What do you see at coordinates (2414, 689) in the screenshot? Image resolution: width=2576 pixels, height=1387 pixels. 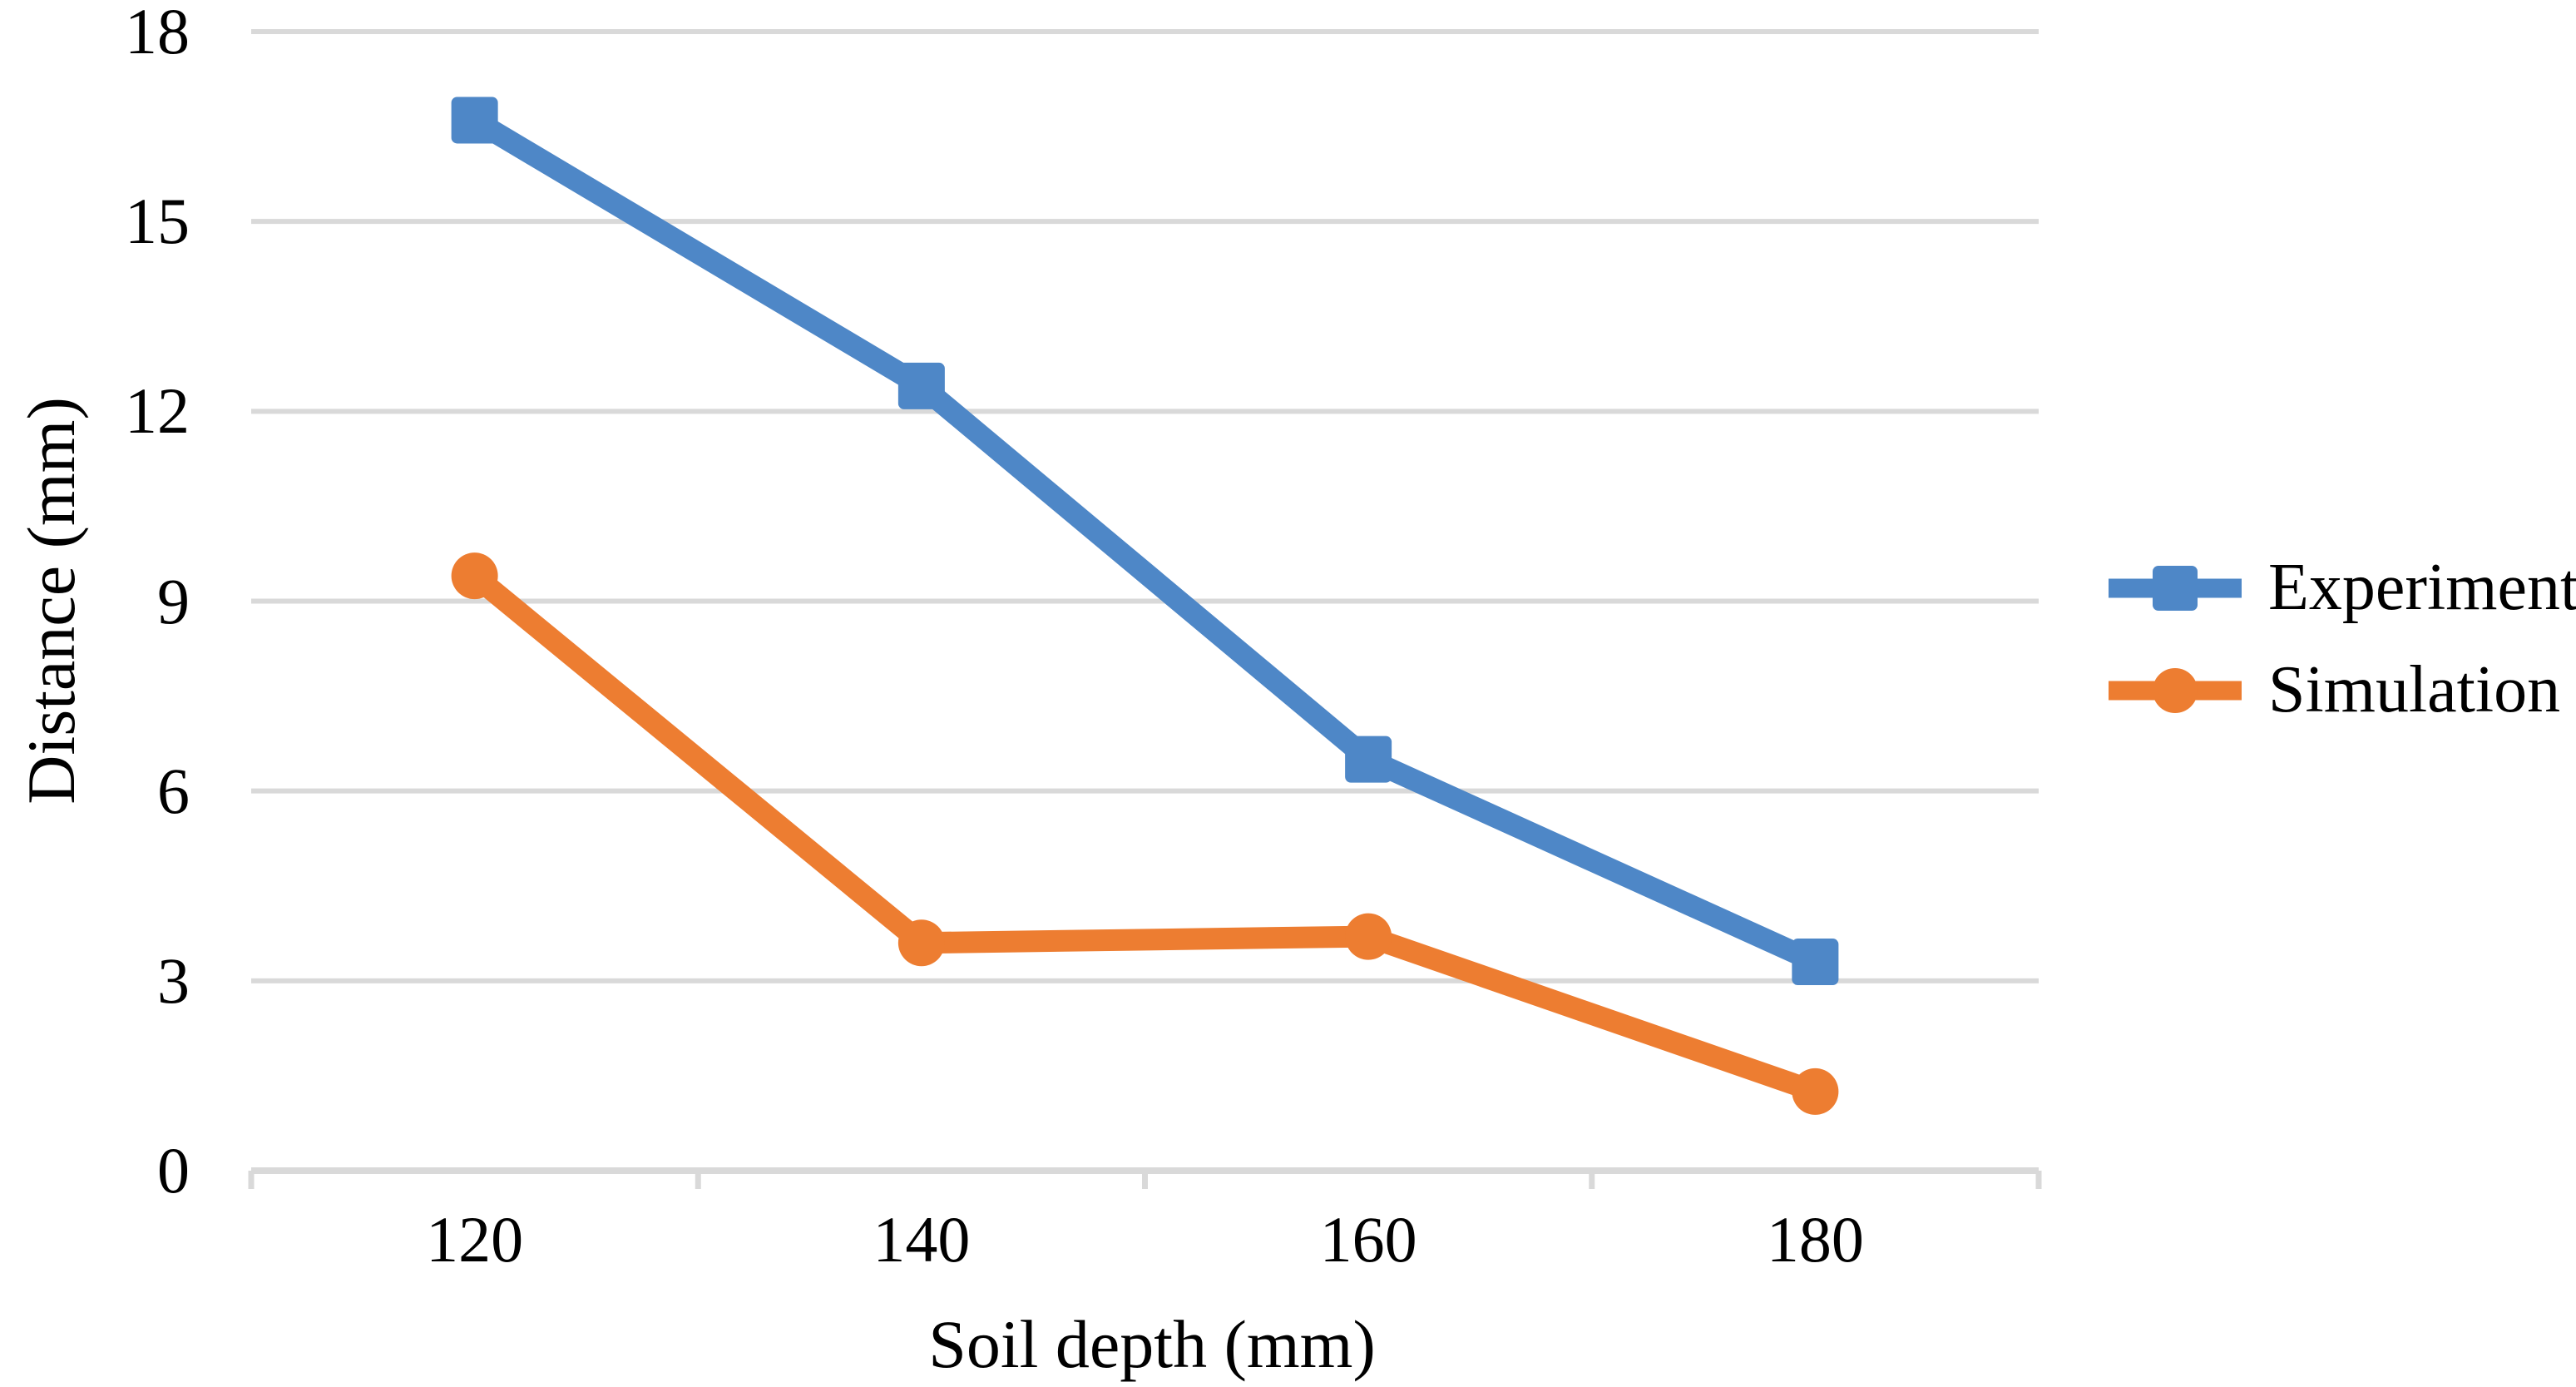 I see `legend-label: Simulation` at bounding box center [2414, 689].